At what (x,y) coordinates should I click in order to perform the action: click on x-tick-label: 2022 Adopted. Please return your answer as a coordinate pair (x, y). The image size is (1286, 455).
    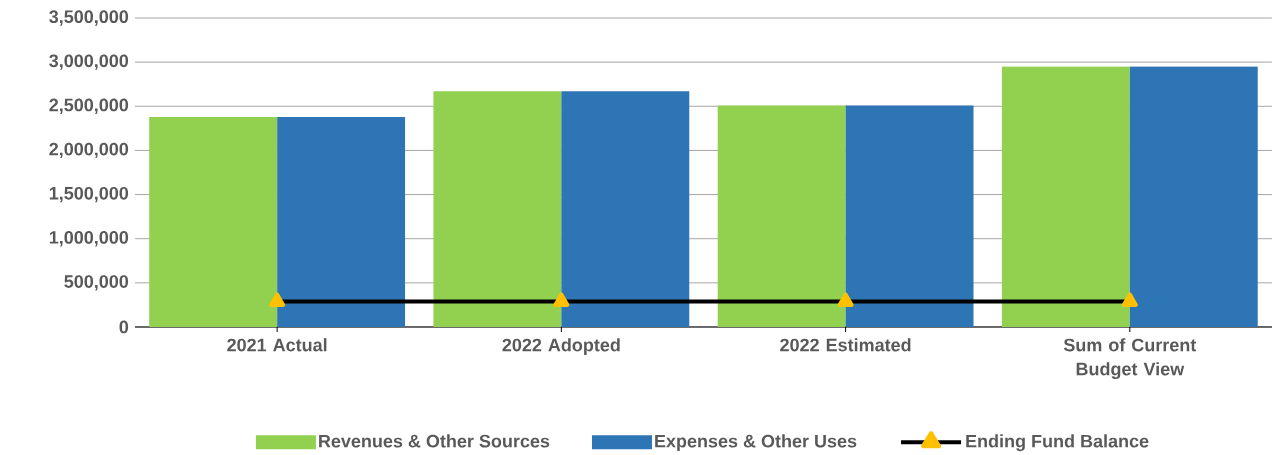
    Looking at the image, I should click on (561, 346).